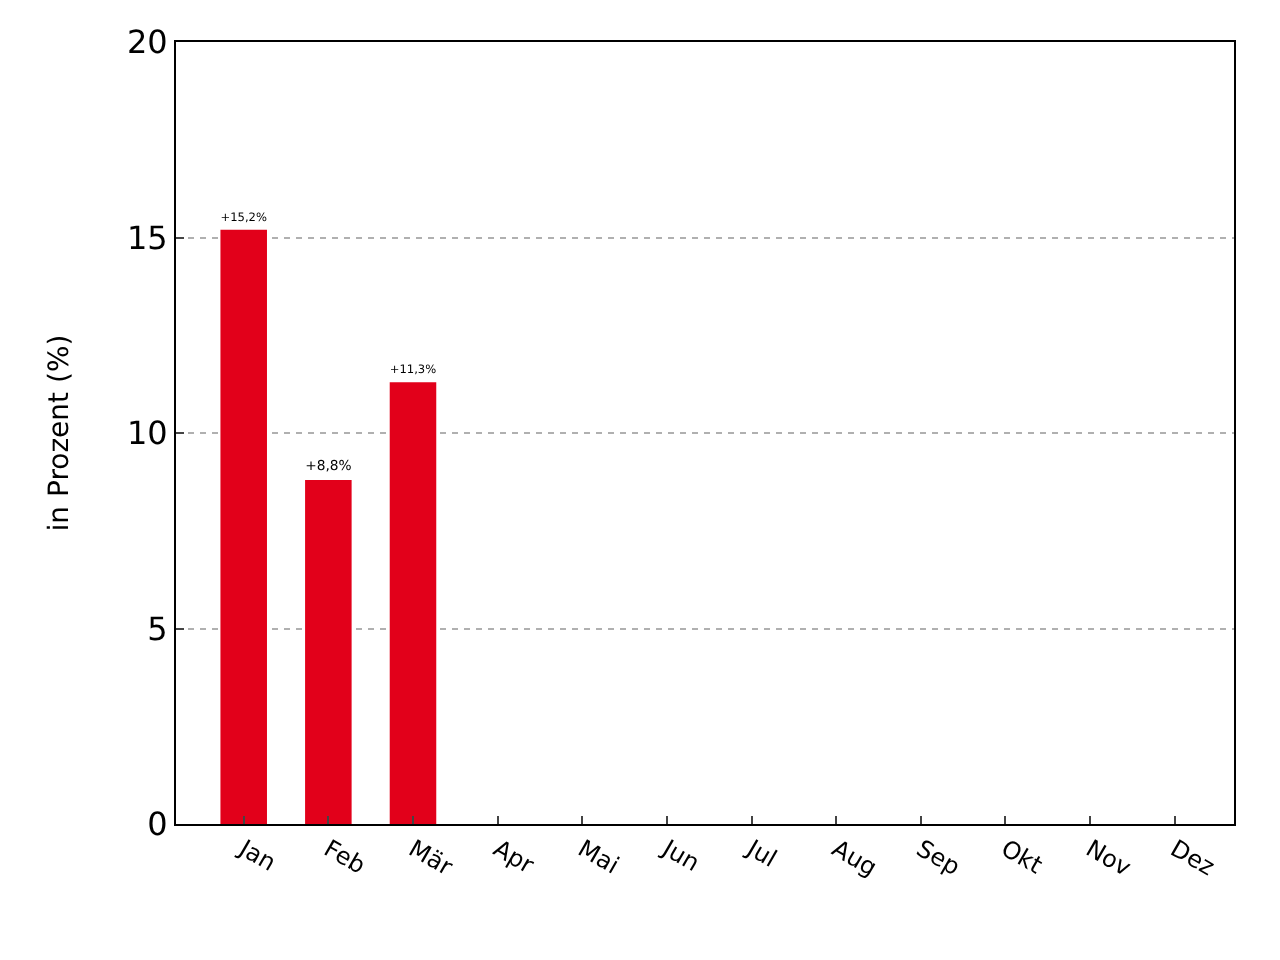 The width and height of the screenshot is (1280, 960). I want to click on y-tick-label: 0, so click(157, 824).